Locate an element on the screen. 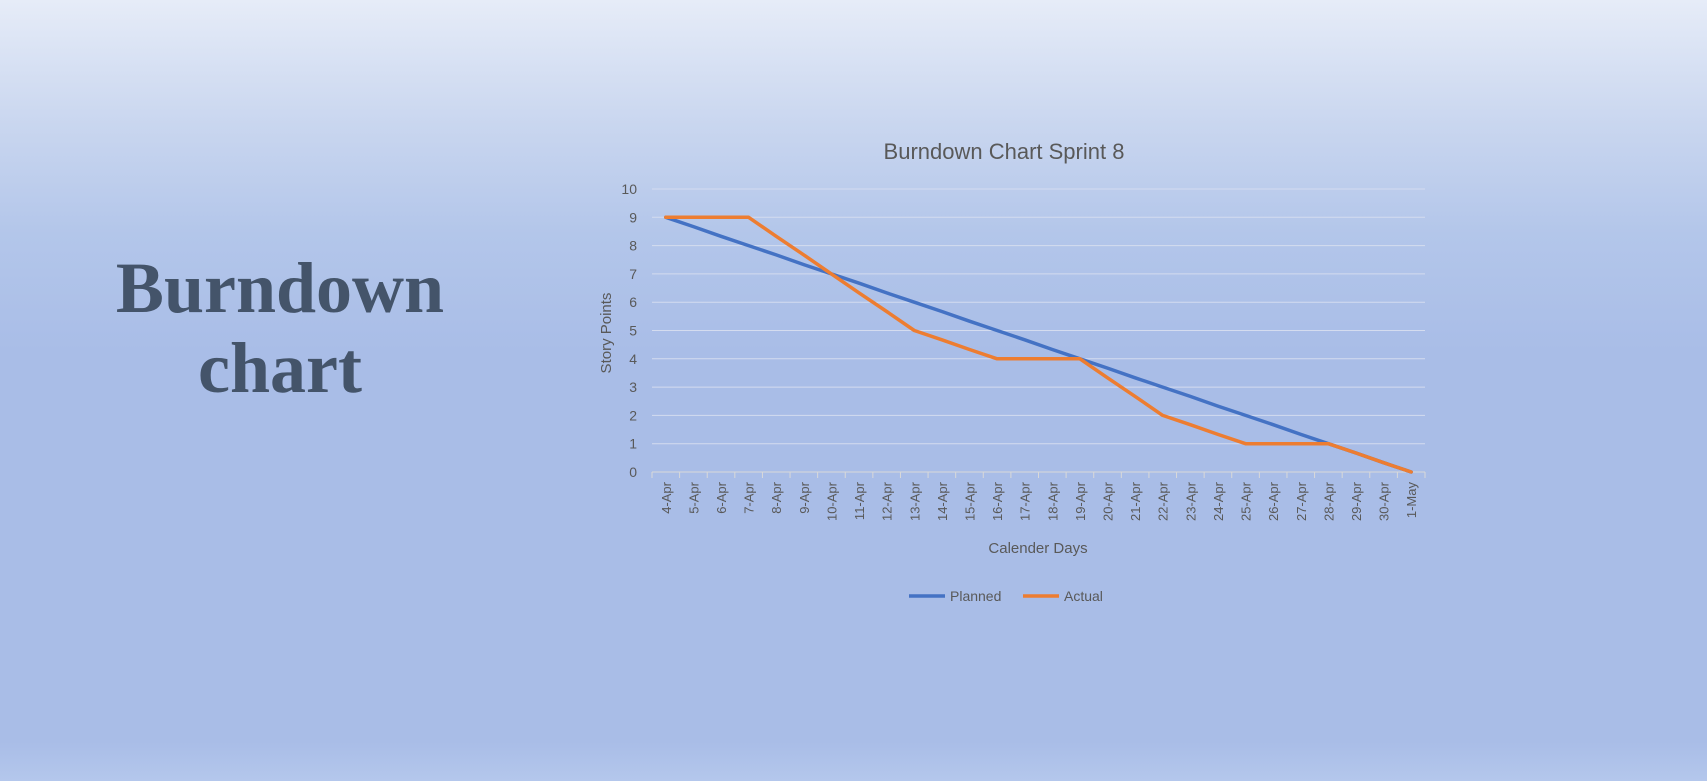 The height and width of the screenshot is (781, 1707). y-axis-label: Story Points is located at coordinates (606, 333).